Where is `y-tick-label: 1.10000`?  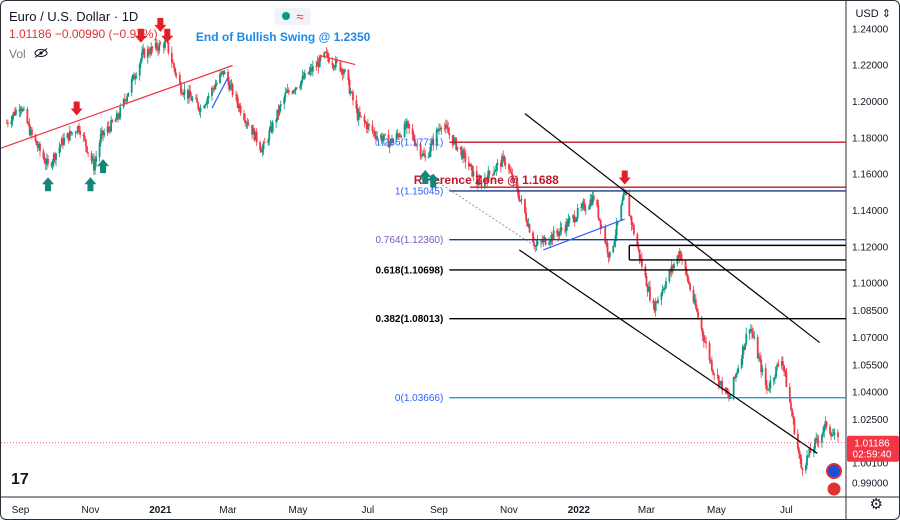
y-tick-label: 1.10000 is located at coordinates (870, 284).